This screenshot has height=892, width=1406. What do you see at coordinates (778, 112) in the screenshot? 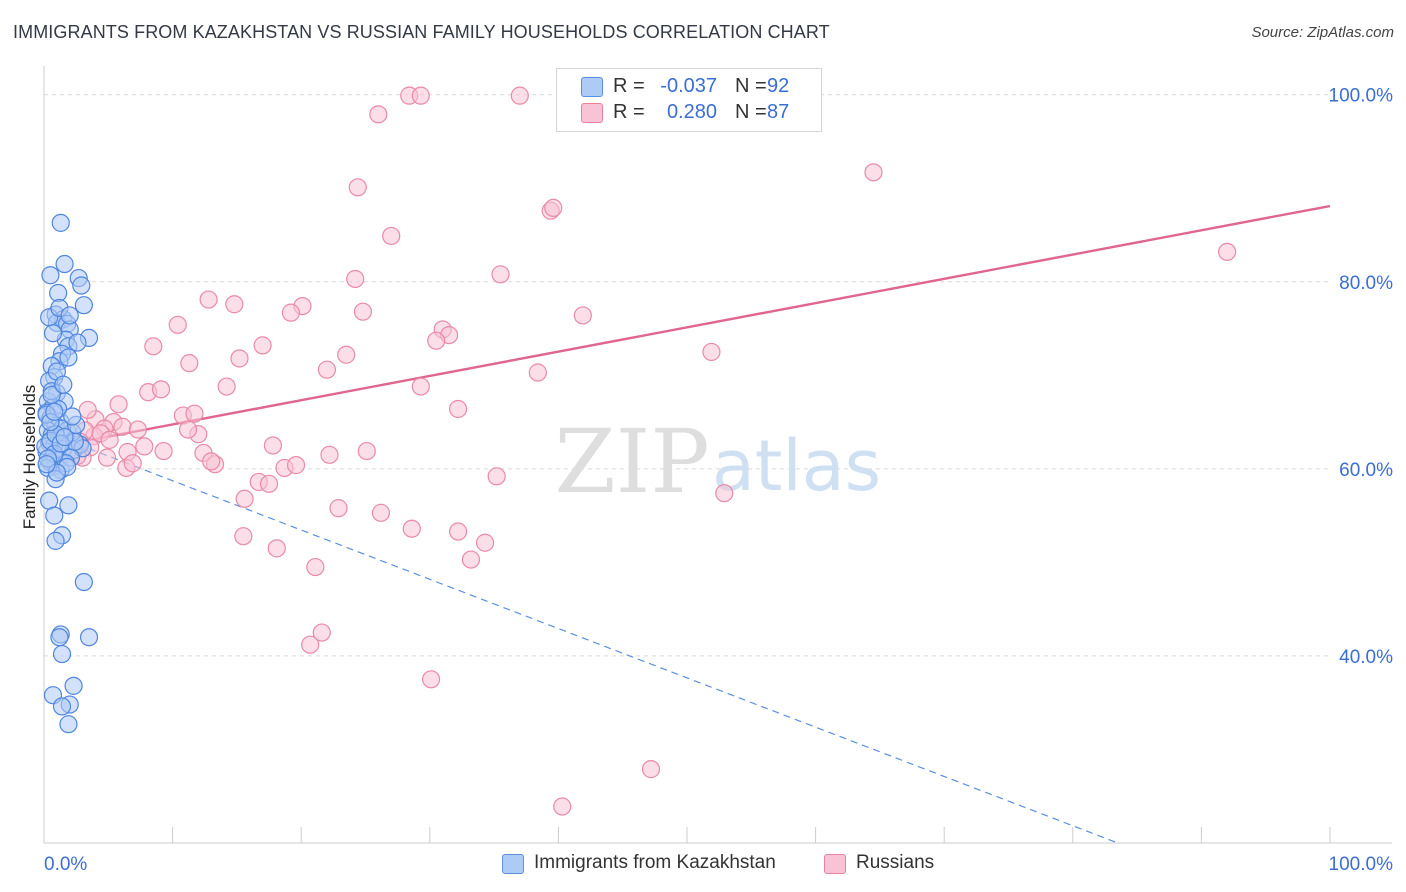
I see `legend-n-value: 87` at bounding box center [778, 112].